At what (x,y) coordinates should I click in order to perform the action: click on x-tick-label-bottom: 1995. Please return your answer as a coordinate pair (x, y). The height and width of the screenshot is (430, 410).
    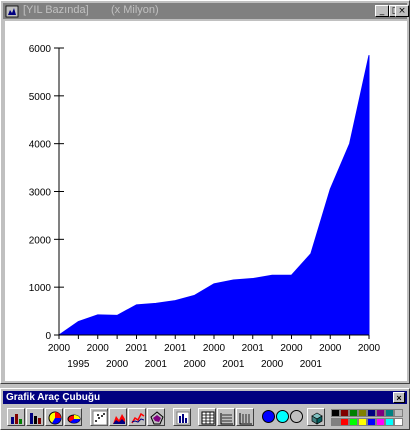
    Looking at the image, I should click on (78, 364).